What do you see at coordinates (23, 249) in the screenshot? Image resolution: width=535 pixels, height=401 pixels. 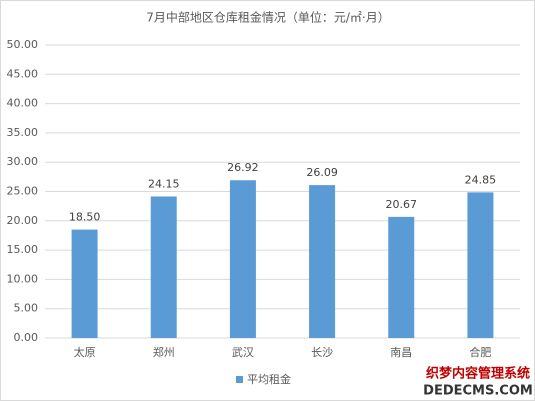 I see `y-tick-label: 15.00` at bounding box center [23, 249].